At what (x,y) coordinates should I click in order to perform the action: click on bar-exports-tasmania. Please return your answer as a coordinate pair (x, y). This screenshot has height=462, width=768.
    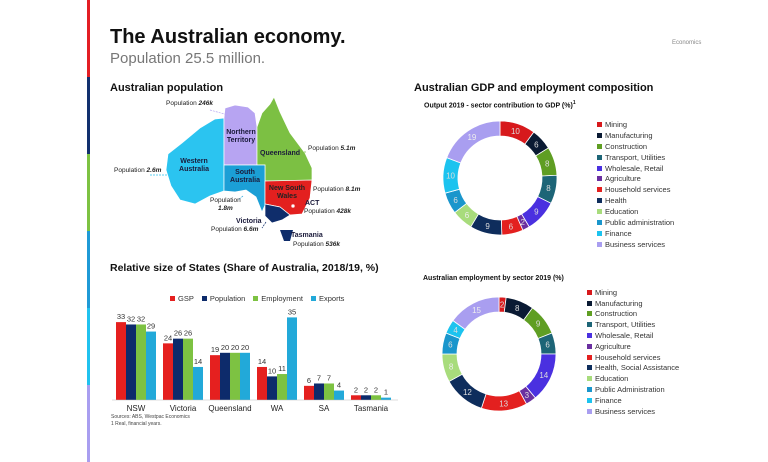
    Looking at the image, I should click on (386, 398).